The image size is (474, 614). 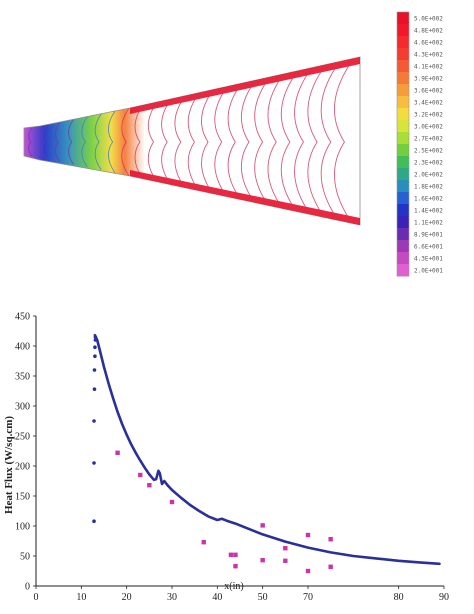 I want to click on x-tick-label: 90, so click(x=444, y=597).